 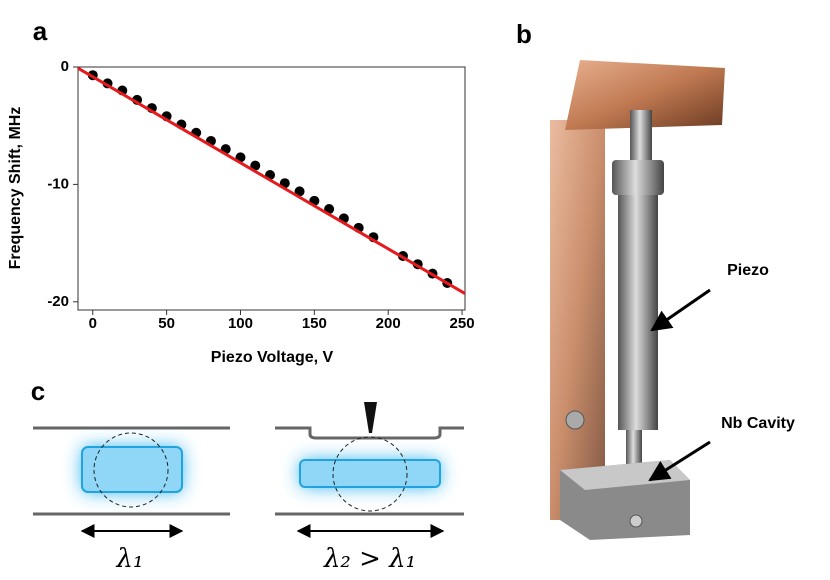 I want to click on post, so click(x=575, y=420).